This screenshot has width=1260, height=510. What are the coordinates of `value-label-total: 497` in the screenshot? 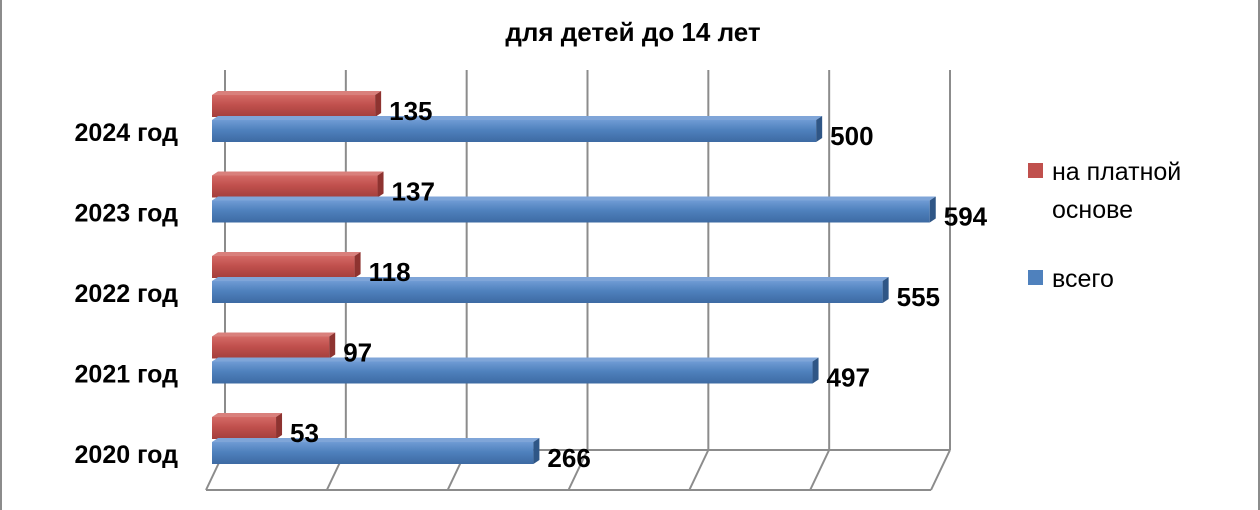 It's located at (848, 378).